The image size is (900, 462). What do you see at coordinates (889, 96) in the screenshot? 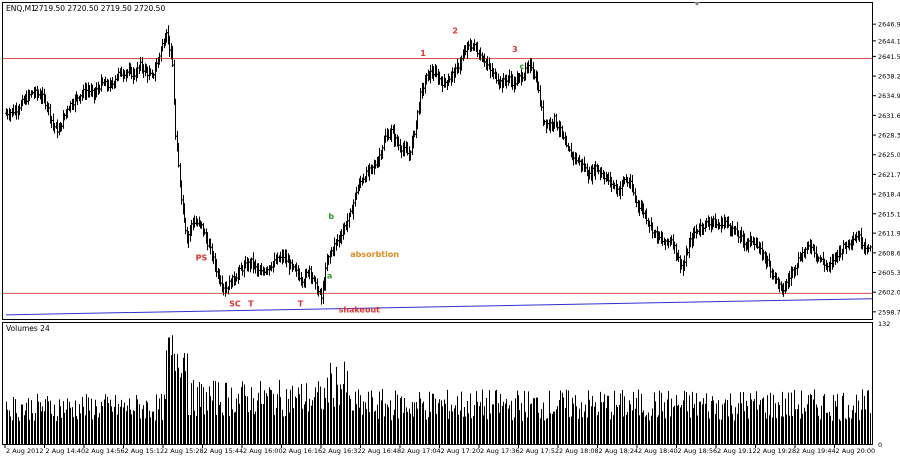
I see `price-tick-label: 2634.95` at bounding box center [889, 96].